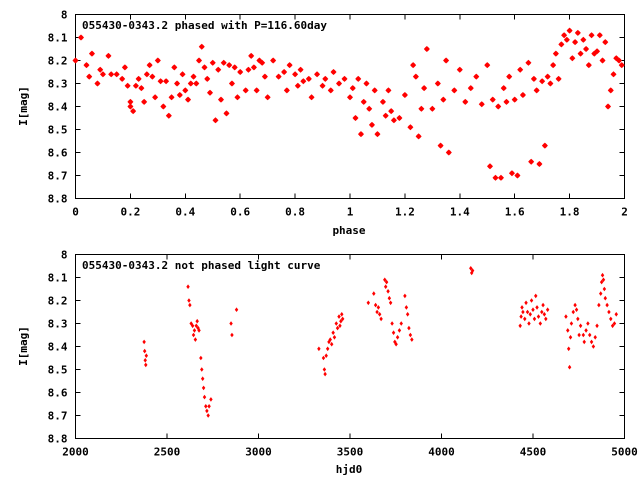 This screenshot has width=640, height=480. Describe the element at coordinates (130, 212) in the screenshot. I see `x-tick-label: 0.2` at that location.